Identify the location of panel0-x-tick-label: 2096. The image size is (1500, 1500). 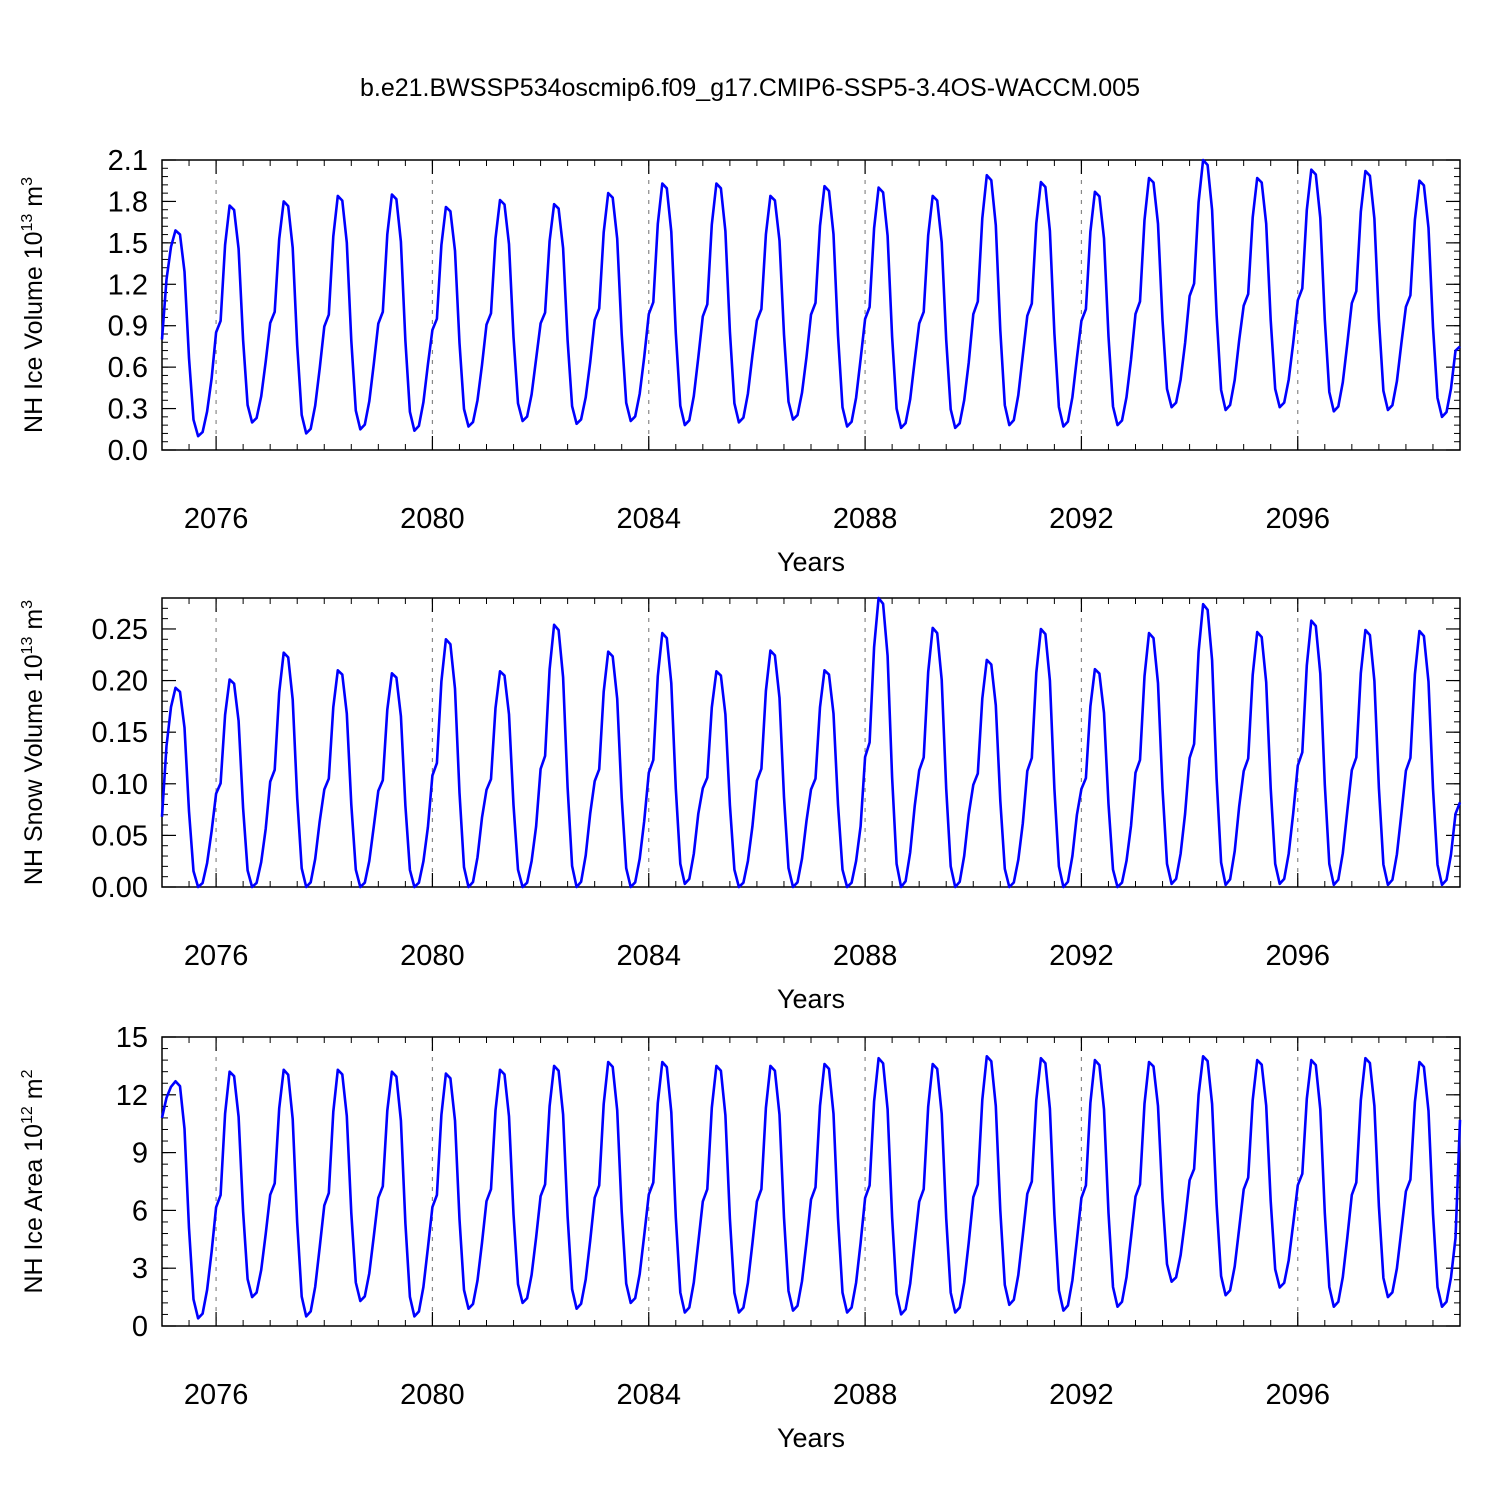
(1297, 519).